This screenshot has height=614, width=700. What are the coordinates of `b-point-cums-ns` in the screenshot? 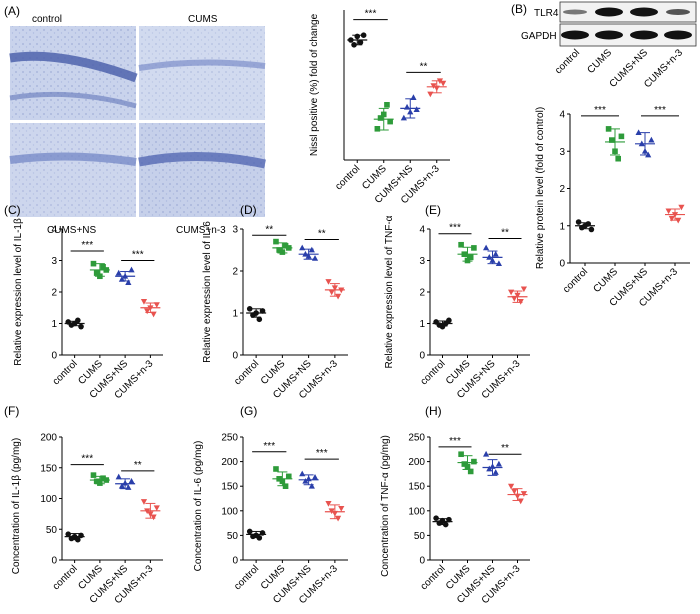 It's located at (651, 139).